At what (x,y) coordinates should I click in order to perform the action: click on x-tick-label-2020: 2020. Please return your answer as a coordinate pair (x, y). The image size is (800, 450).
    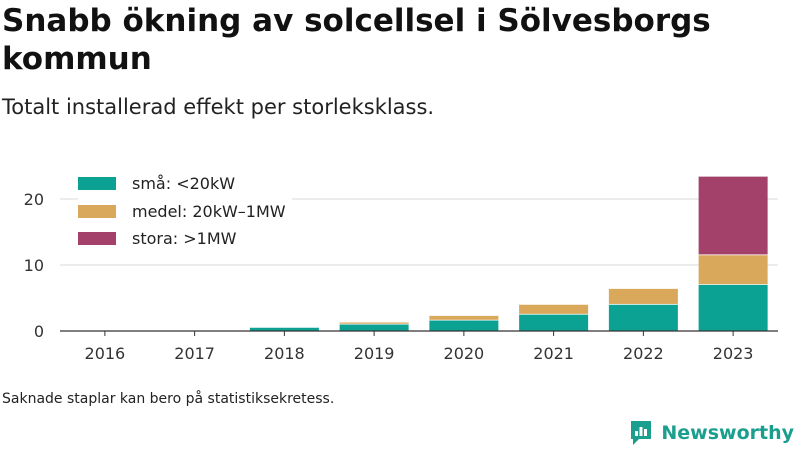
    Looking at the image, I should click on (464, 353).